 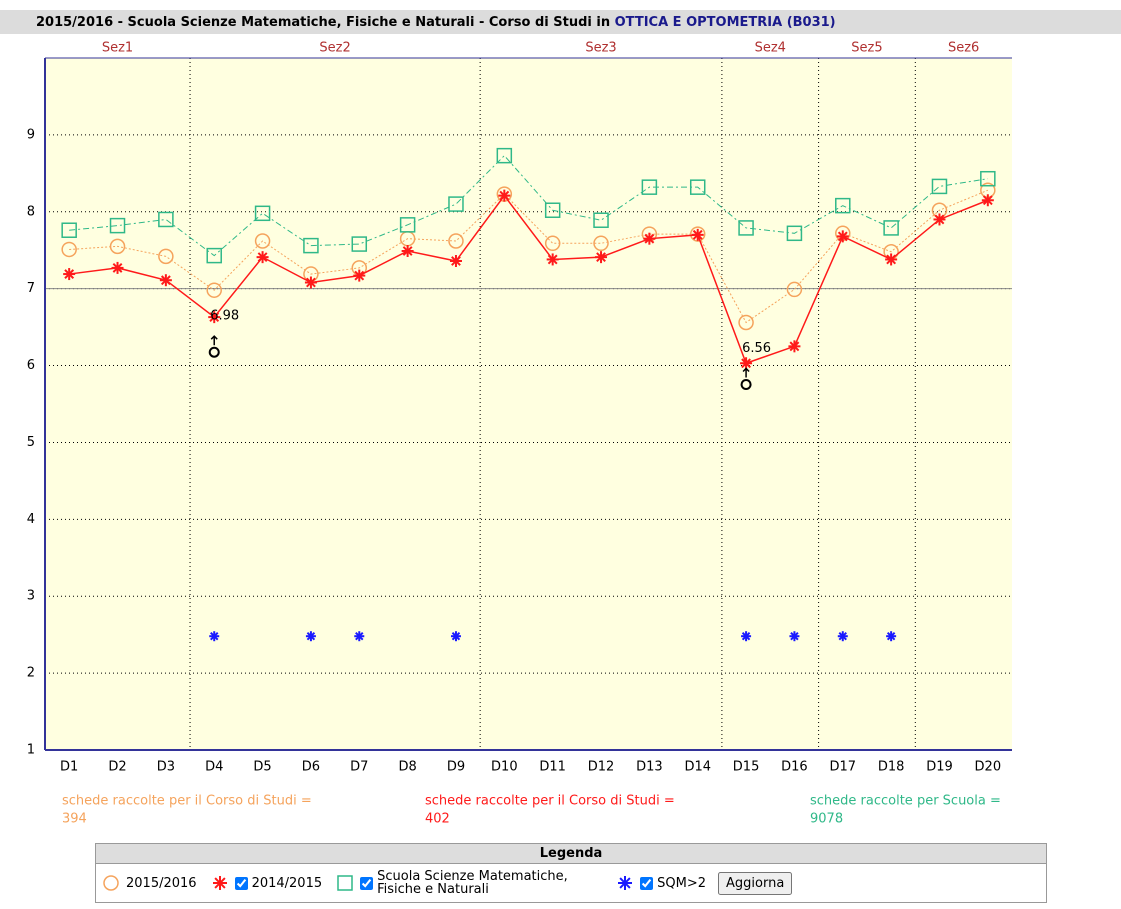 What do you see at coordinates (755, 883) in the screenshot?
I see `update-button: Aggiorna` at bounding box center [755, 883].